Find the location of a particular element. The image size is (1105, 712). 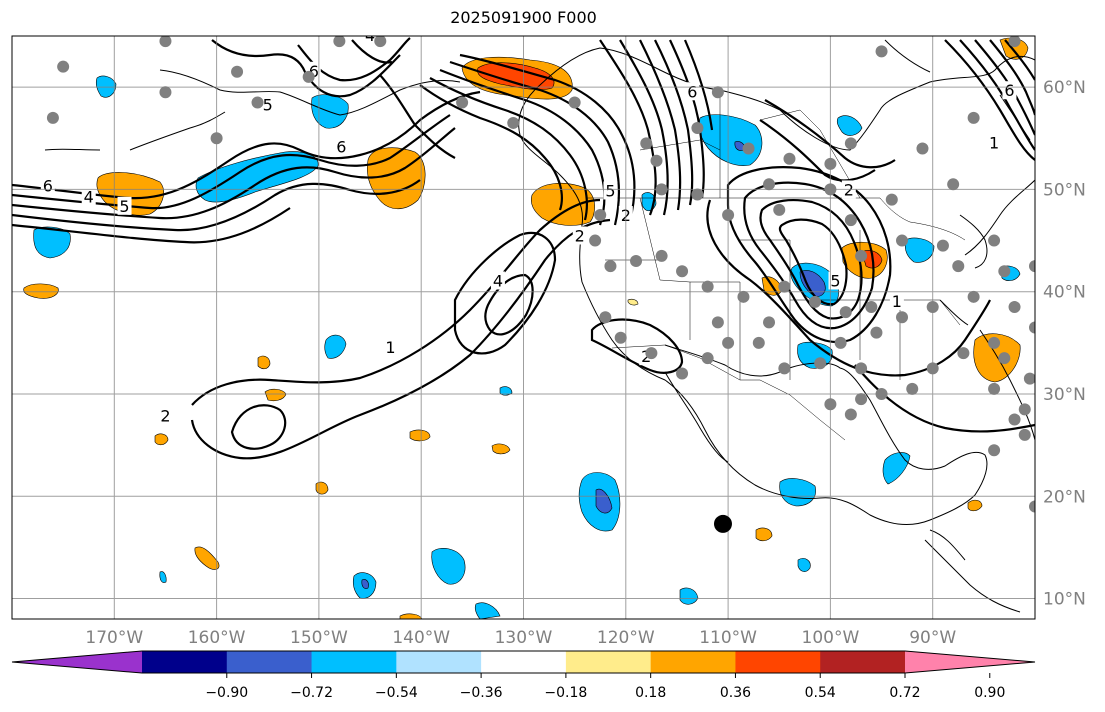

colorbar-outline is located at coordinates (523, 662).